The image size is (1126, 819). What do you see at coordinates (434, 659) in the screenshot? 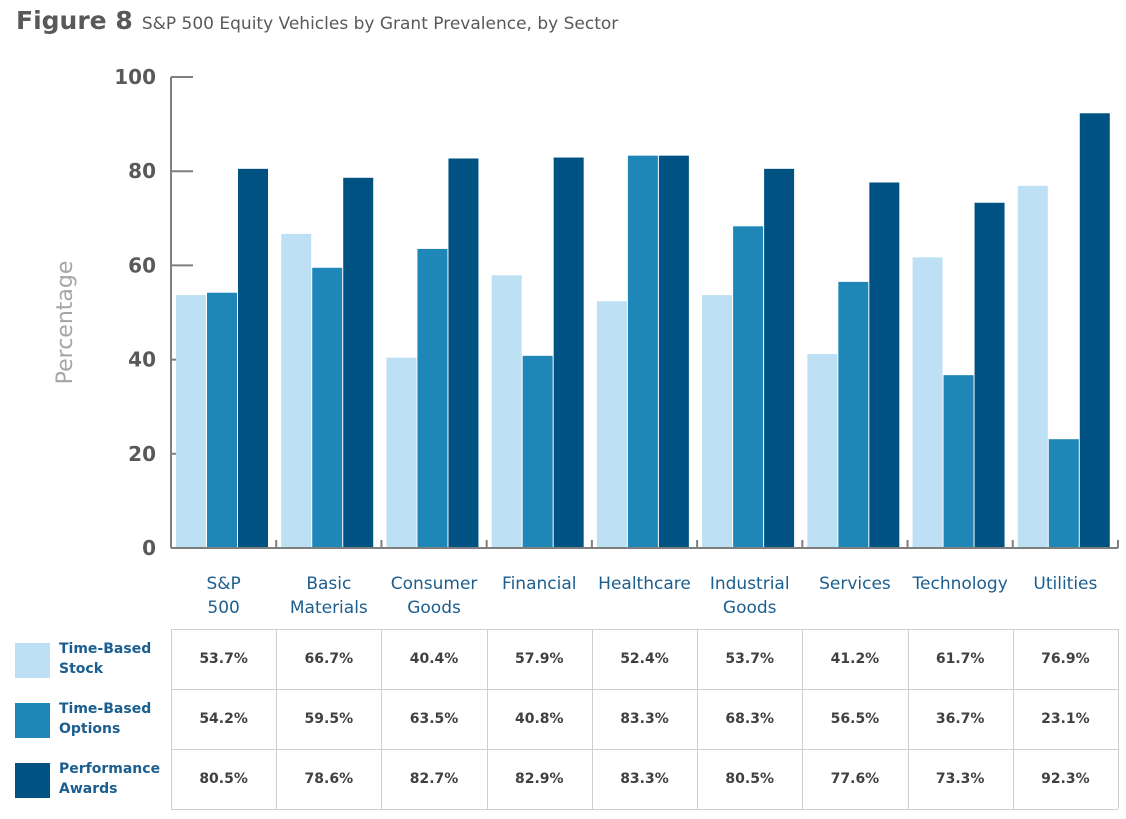
I see `table-cell: 40.4%` at bounding box center [434, 659].